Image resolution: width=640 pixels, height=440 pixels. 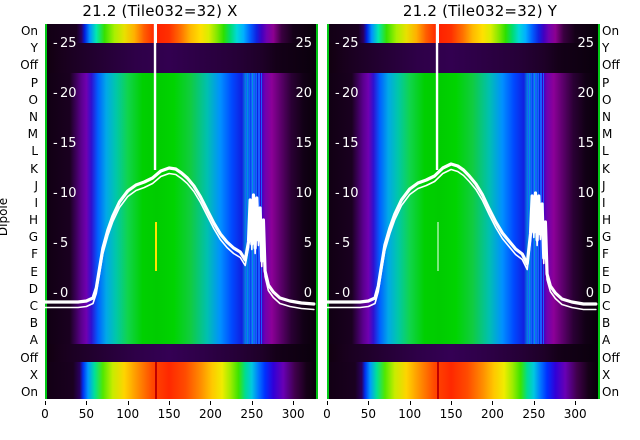 I want to click on dipole-label: O, so click(x=33, y=99).